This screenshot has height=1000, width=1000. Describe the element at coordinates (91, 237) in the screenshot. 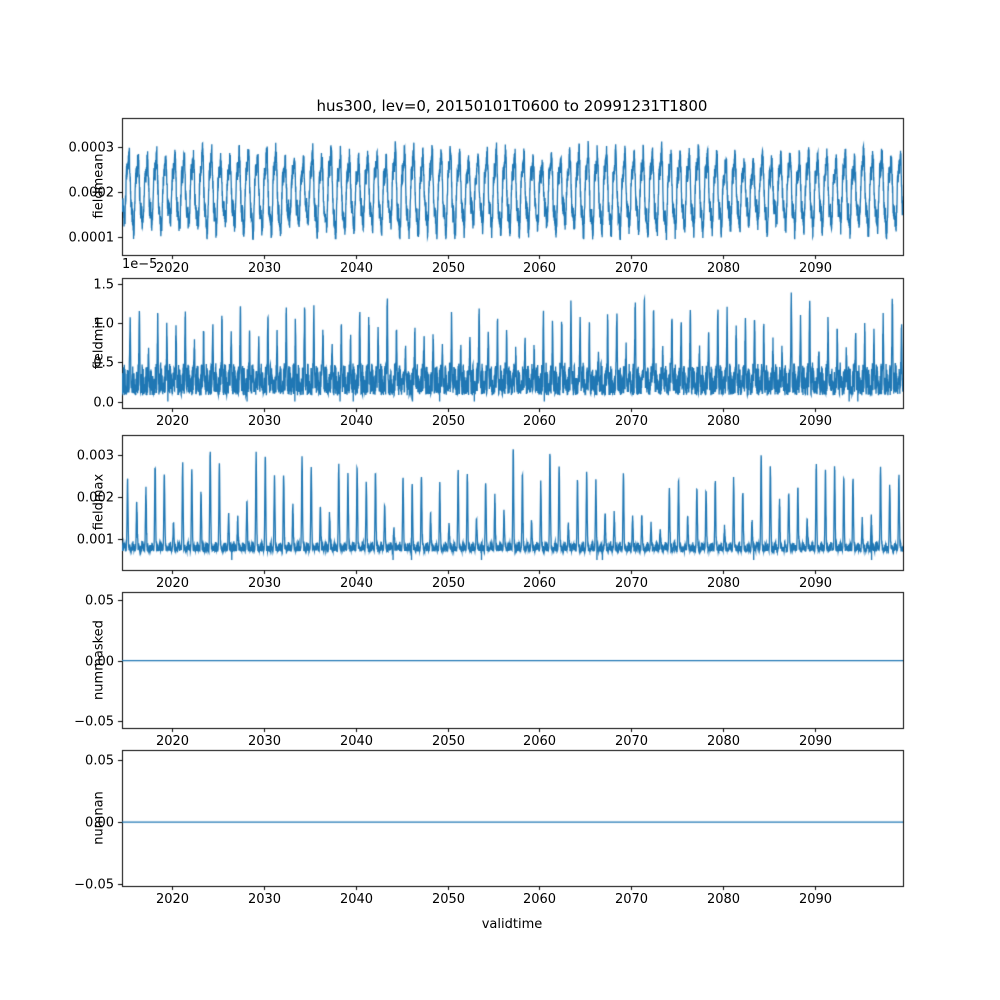

I see `y-tick-label: 0.0001` at that location.